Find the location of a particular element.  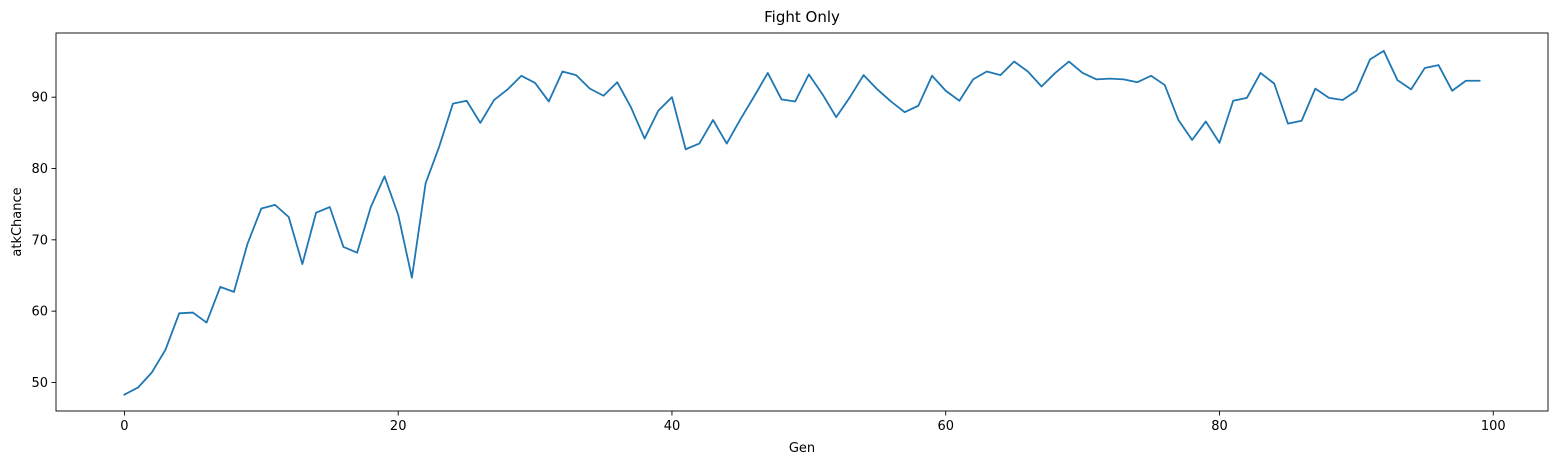

x-tick-label: 100 is located at coordinates (1493, 426).